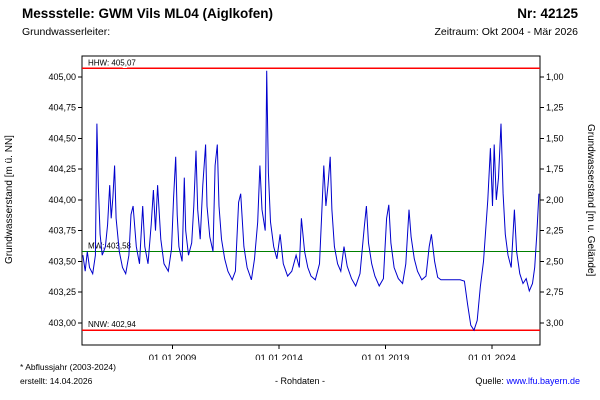  What do you see at coordinates (386, 356) in the screenshot?
I see `x-tick-label: 01.01.2019` at bounding box center [386, 356].